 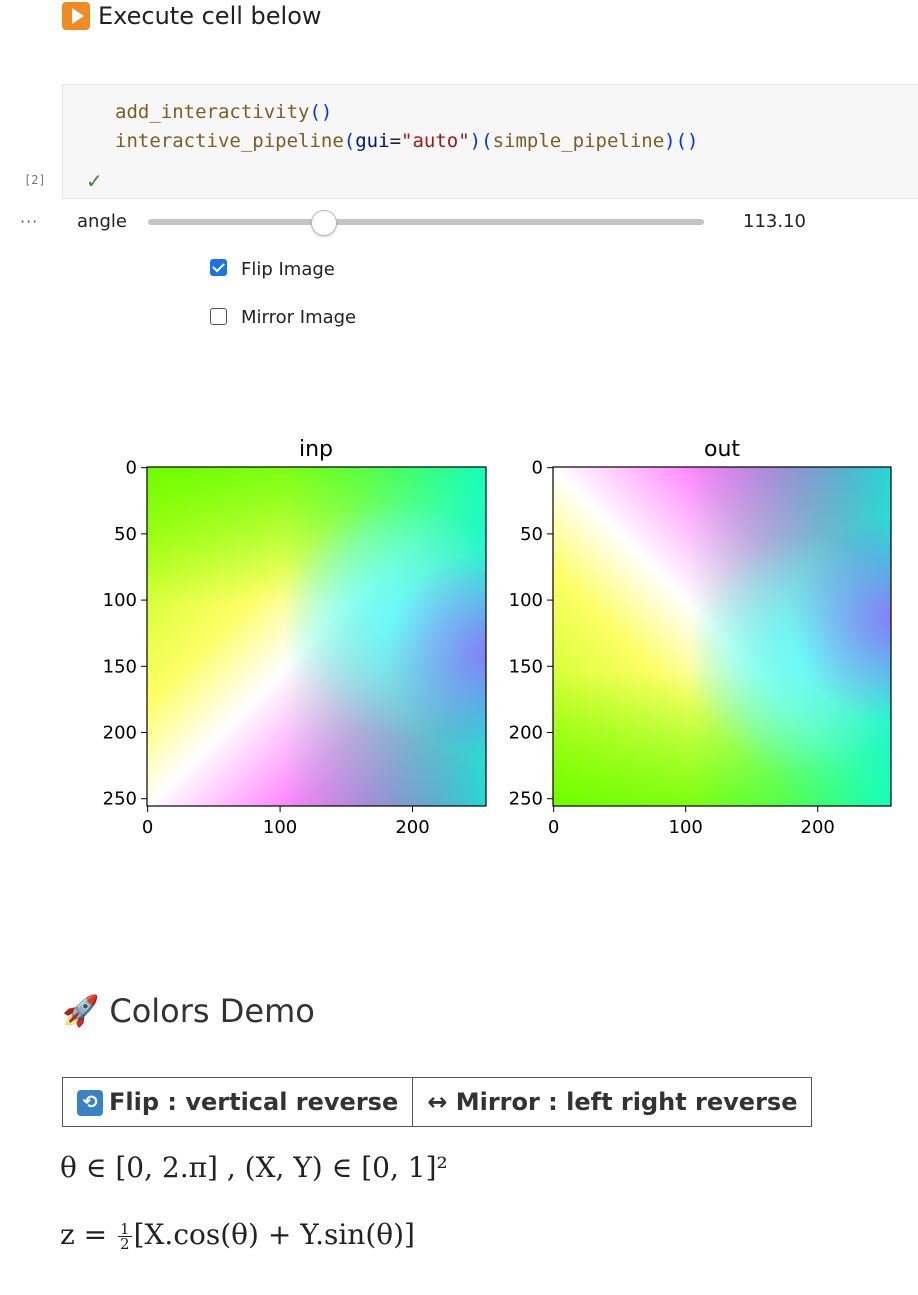 What do you see at coordinates (120, 733) in the screenshot?
I see `ytick-label-inp: 200` at bounding box center [120, 733].